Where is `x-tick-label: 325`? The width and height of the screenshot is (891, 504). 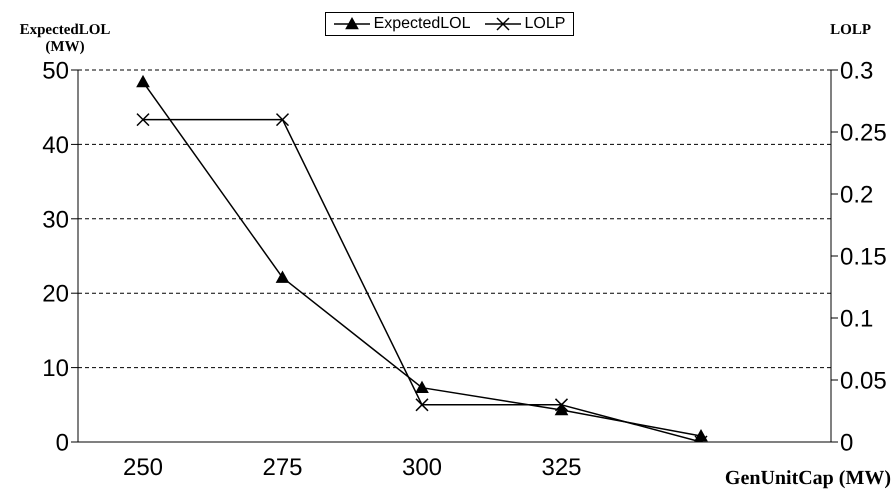 x-tick-label: 325 is located at coordinates (561, 468).